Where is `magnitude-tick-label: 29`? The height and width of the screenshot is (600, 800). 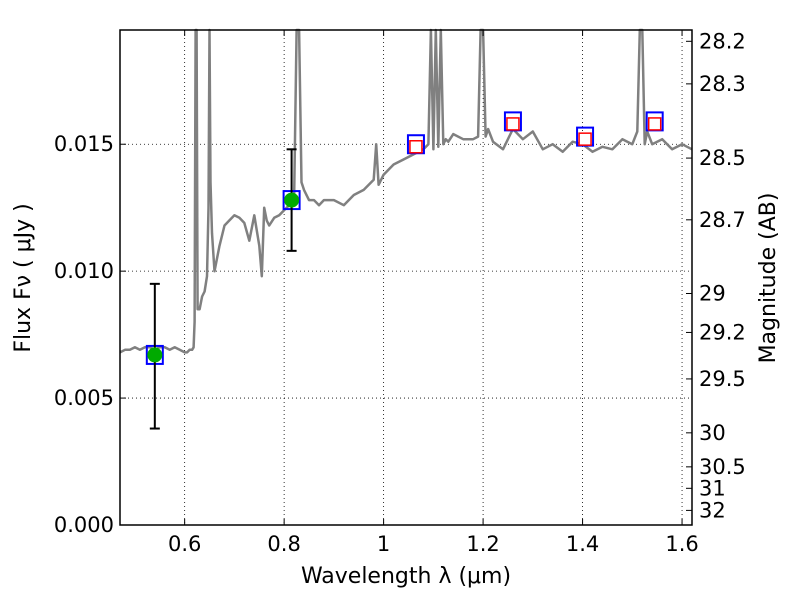
magnitude-tick-label: 29 is located at coordinates (712, 293).